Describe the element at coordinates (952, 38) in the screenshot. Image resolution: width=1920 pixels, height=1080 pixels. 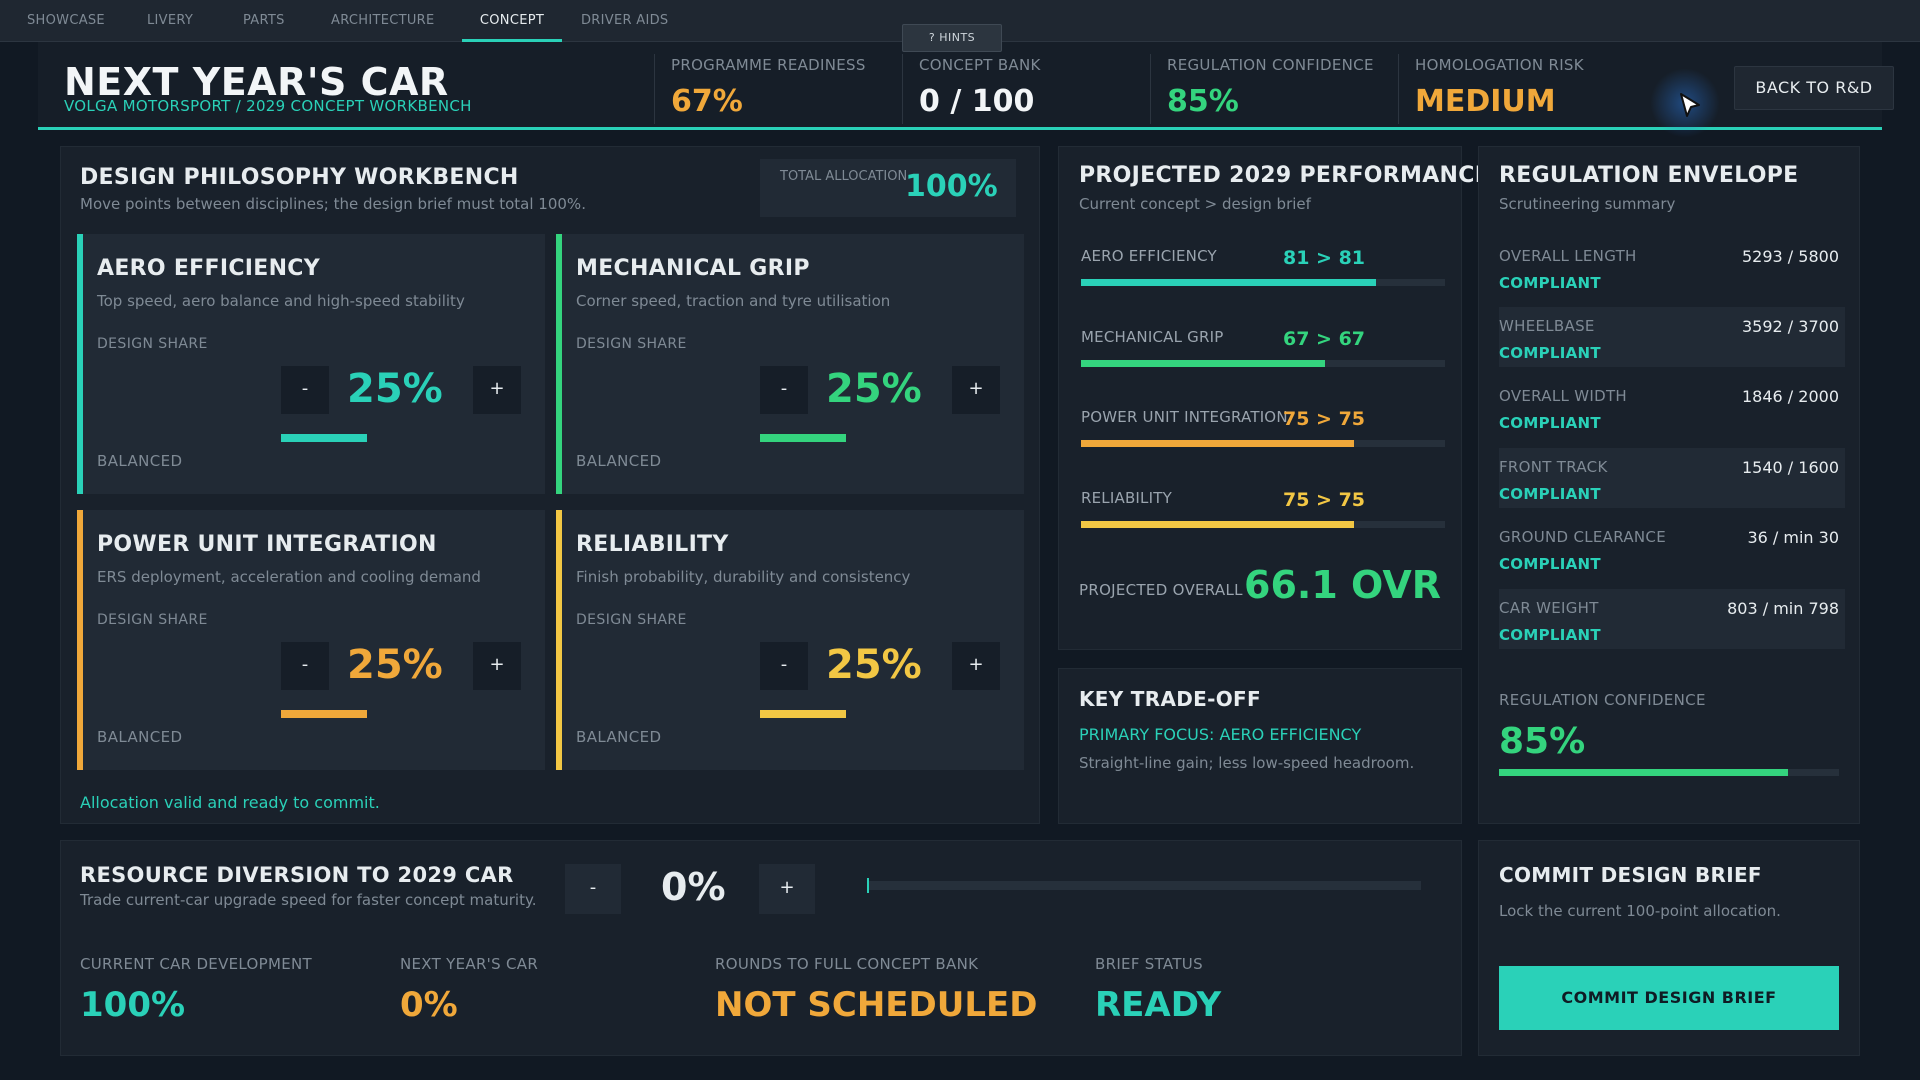
I see `hints-button: ? HINTS` at that location.